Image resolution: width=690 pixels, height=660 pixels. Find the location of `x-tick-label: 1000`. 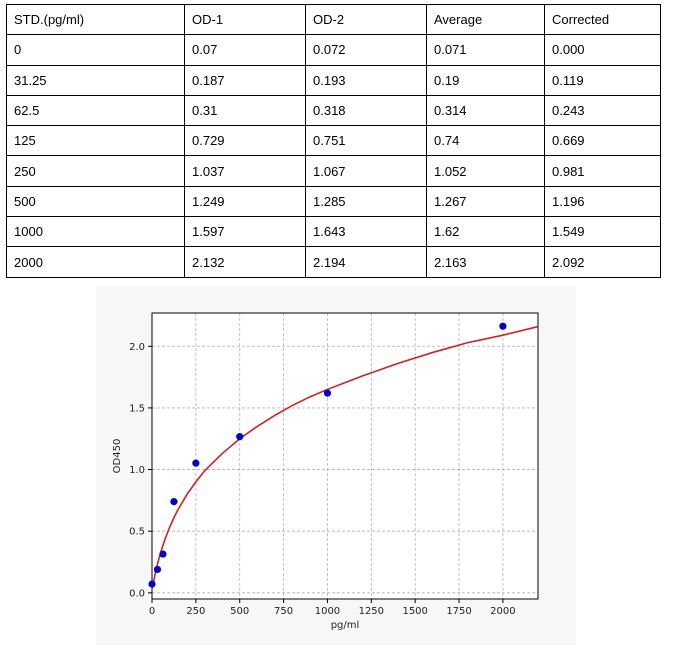

x-tick-label: 1000 is located at coordinates (327, 611).